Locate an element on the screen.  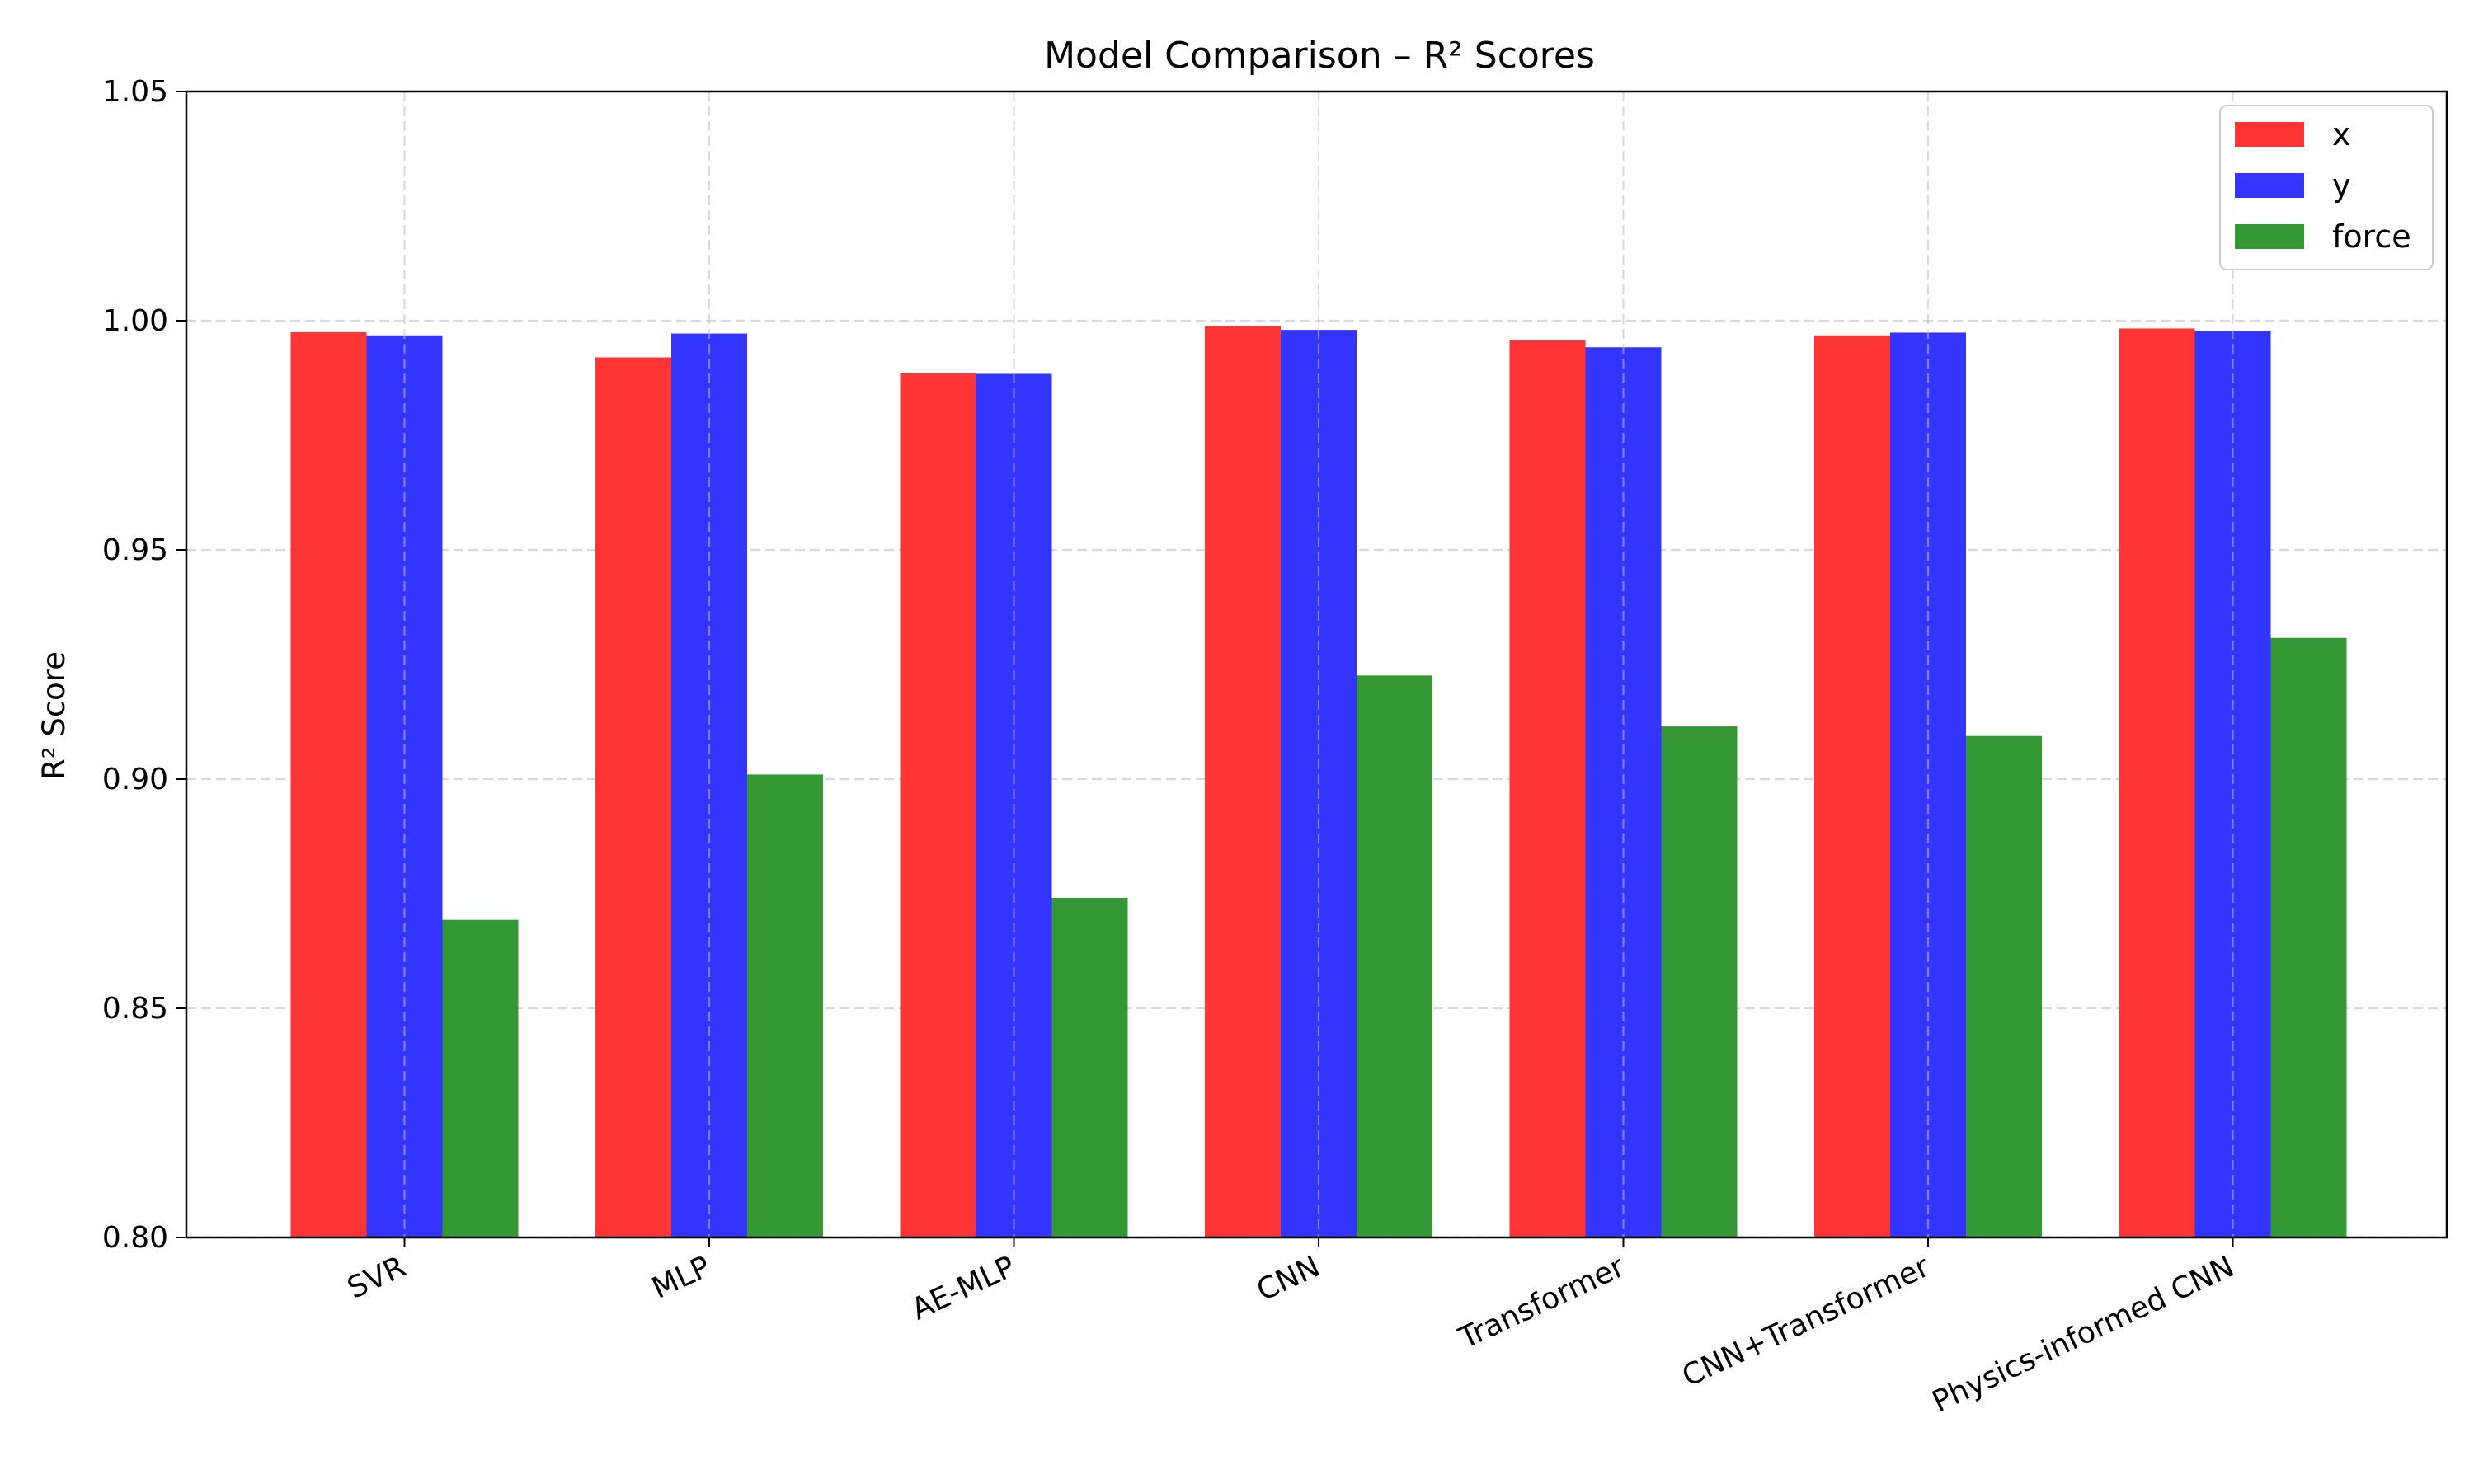
legend-swatch-force is located at coordinates (2269, 236).